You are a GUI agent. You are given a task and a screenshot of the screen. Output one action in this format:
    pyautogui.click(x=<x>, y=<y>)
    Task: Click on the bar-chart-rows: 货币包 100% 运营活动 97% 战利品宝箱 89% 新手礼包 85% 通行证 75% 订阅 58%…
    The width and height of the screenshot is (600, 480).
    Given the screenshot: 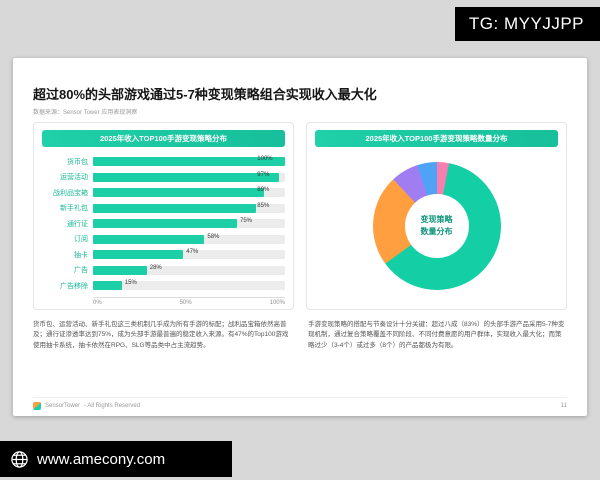 What is the action you would take?
    pyautogui.click(x=163, y=224)
    